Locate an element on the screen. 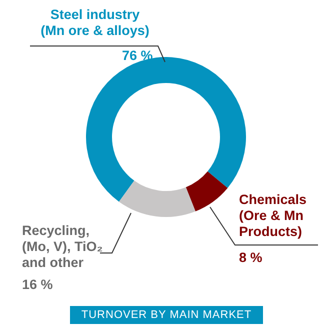 The image size is (330, 326). slice-label: Recycling, (Mo, V), TiO₂ and other is located at coordinates (63, 247).